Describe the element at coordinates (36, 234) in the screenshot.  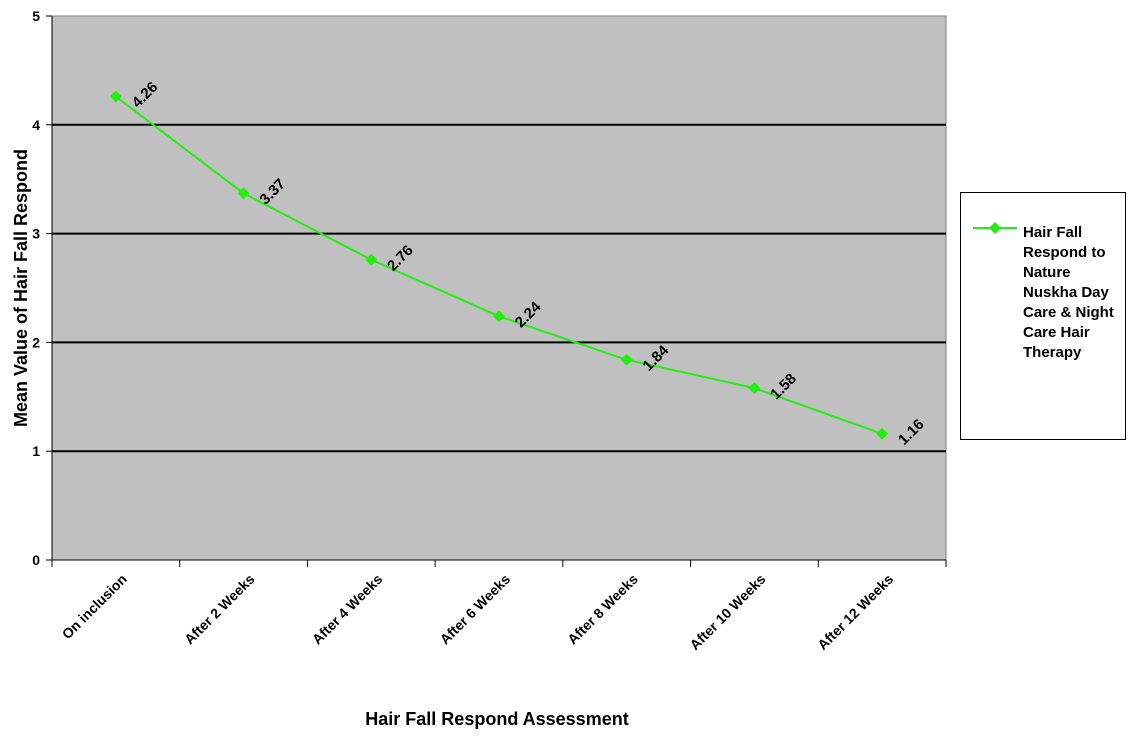
I see `y-tick-label: 3` at that location.